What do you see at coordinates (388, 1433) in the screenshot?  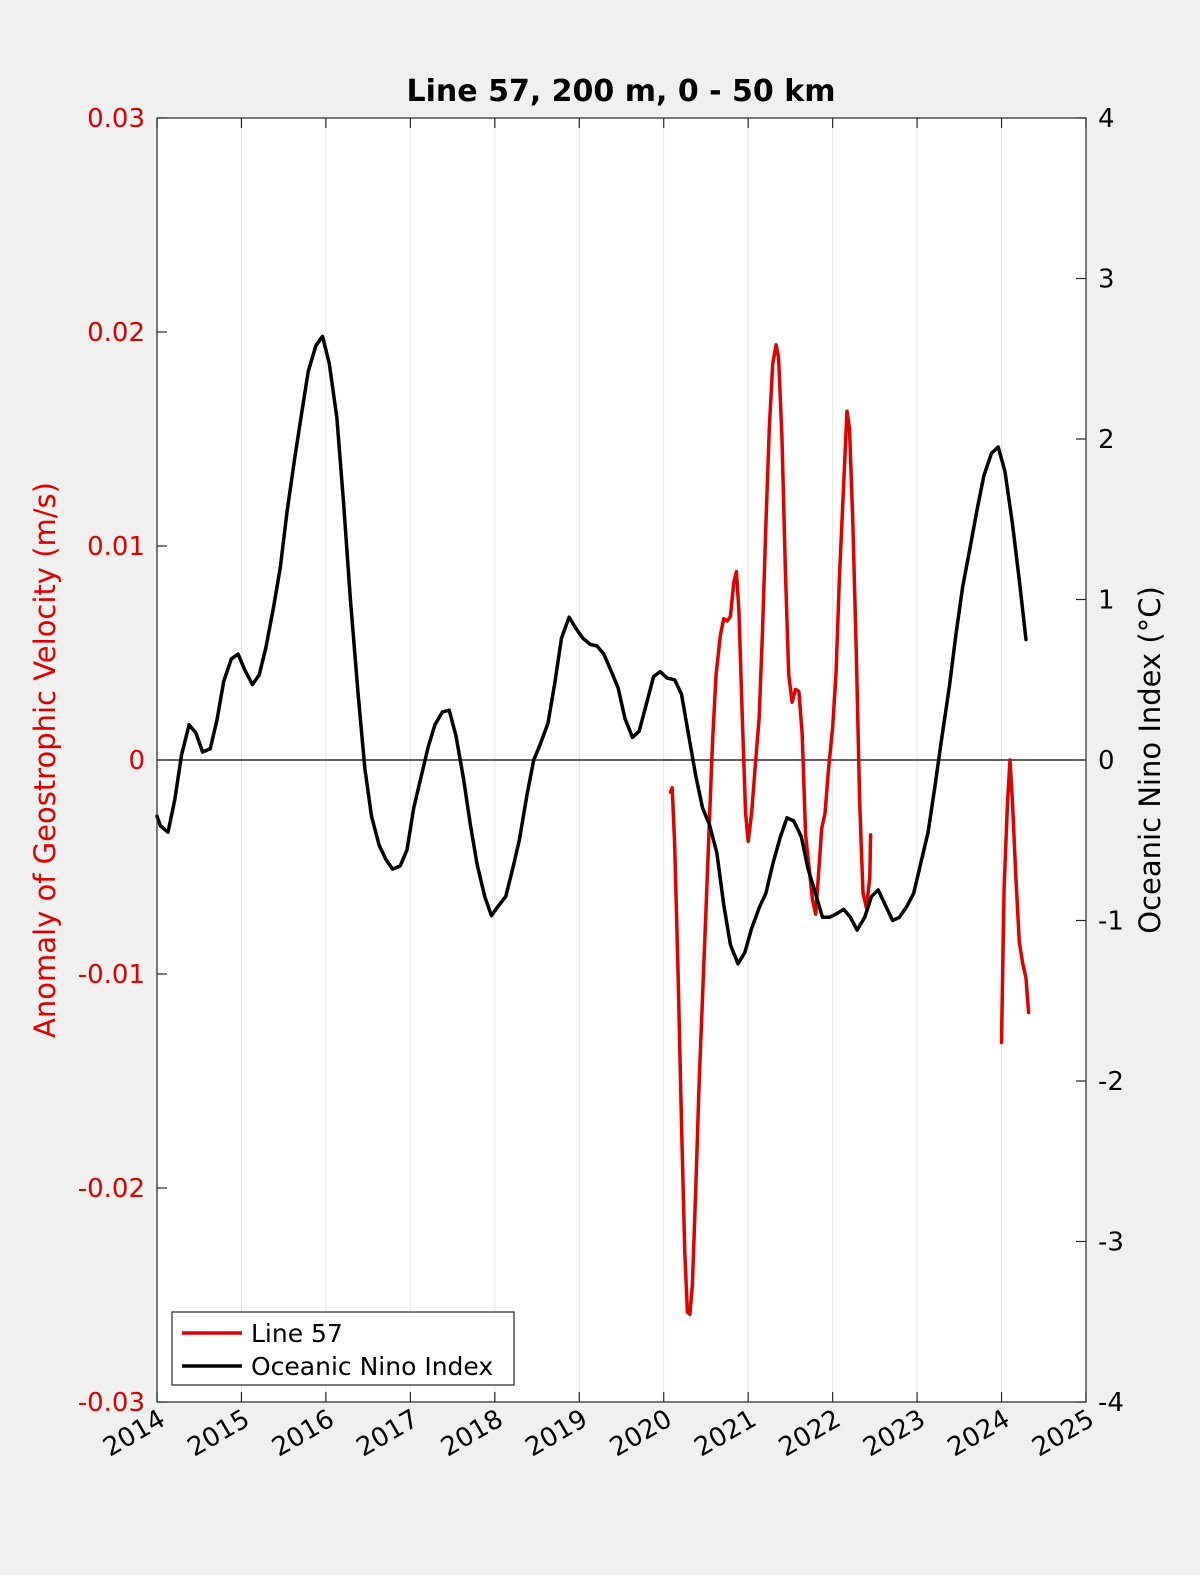 I see `x-tick-label: 2017` at bounding box center [388, 1433].